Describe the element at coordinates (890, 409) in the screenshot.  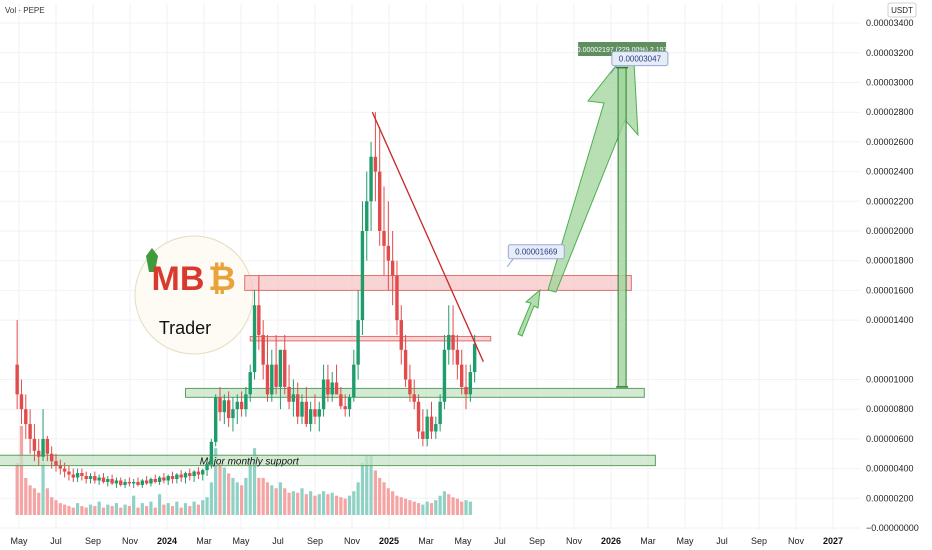
I see `price-axis-tick: 0.00000800` at that location.